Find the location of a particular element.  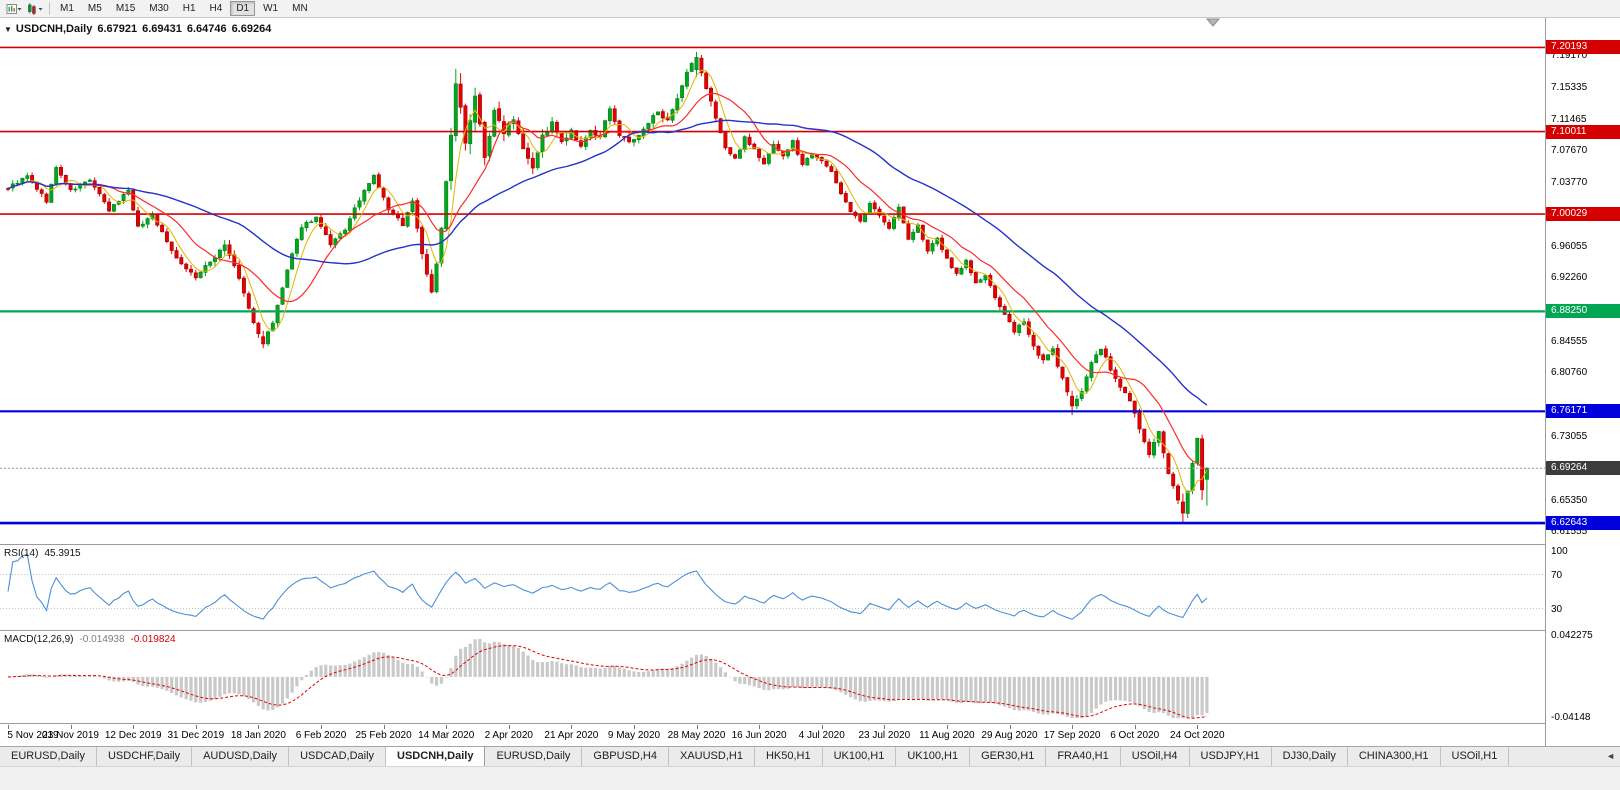

chart-tab-hk50-h1: HK50,H1 is located at coordinates (788, 756).